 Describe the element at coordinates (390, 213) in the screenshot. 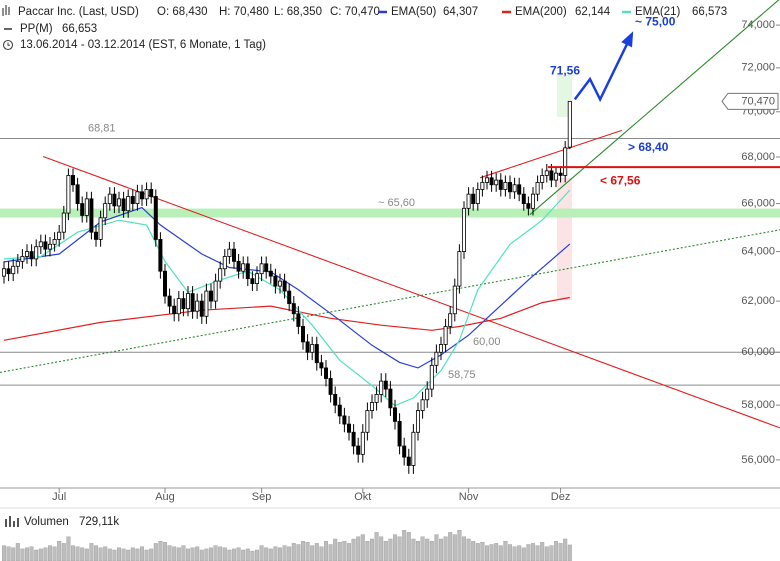

I see `support-zone` at that location.